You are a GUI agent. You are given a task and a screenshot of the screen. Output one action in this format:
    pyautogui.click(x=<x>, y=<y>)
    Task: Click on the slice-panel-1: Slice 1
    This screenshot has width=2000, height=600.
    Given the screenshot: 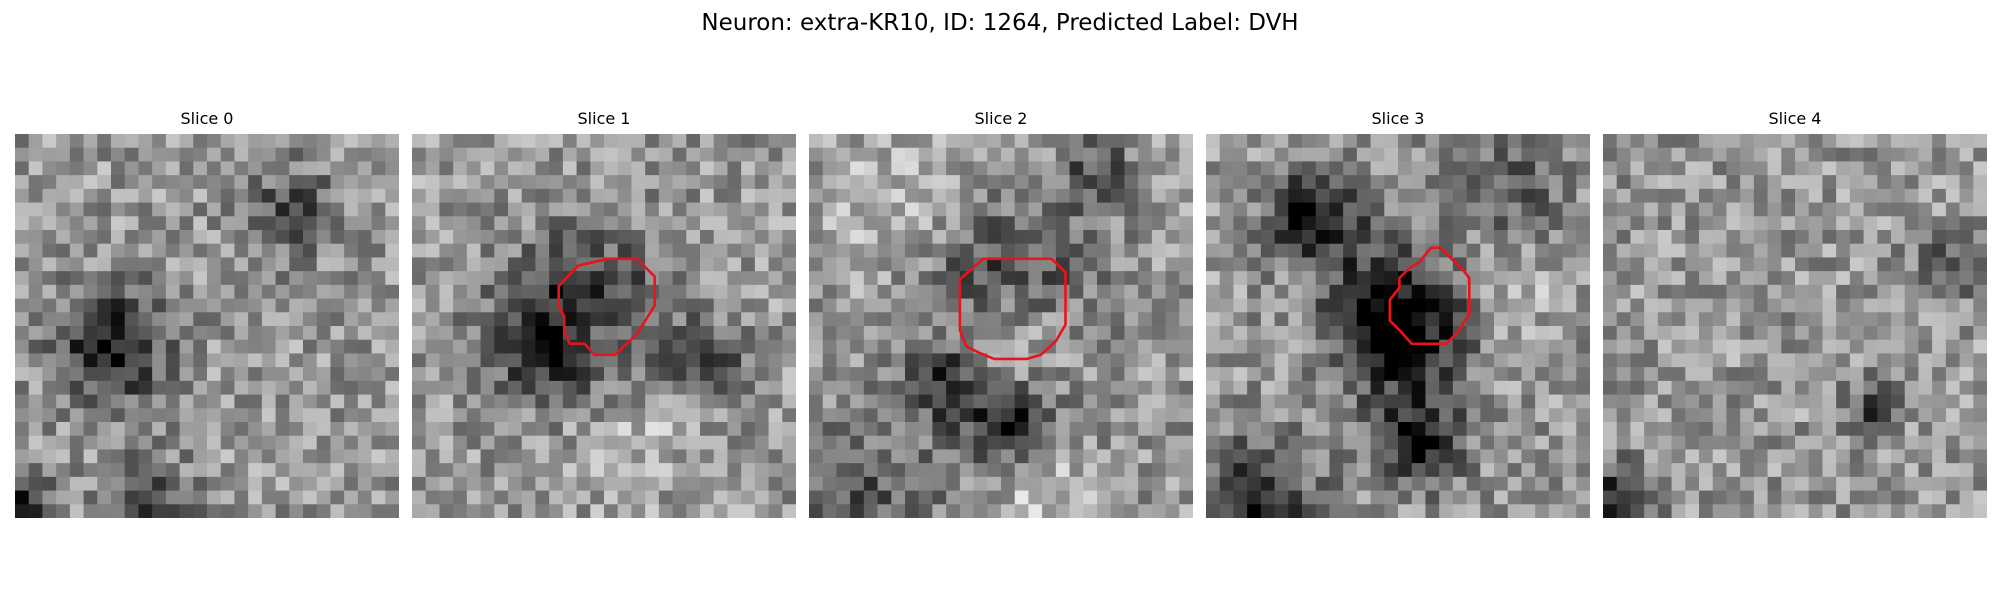 What is the action you would take?
    pyautogui.click(x=604, y=313)
    